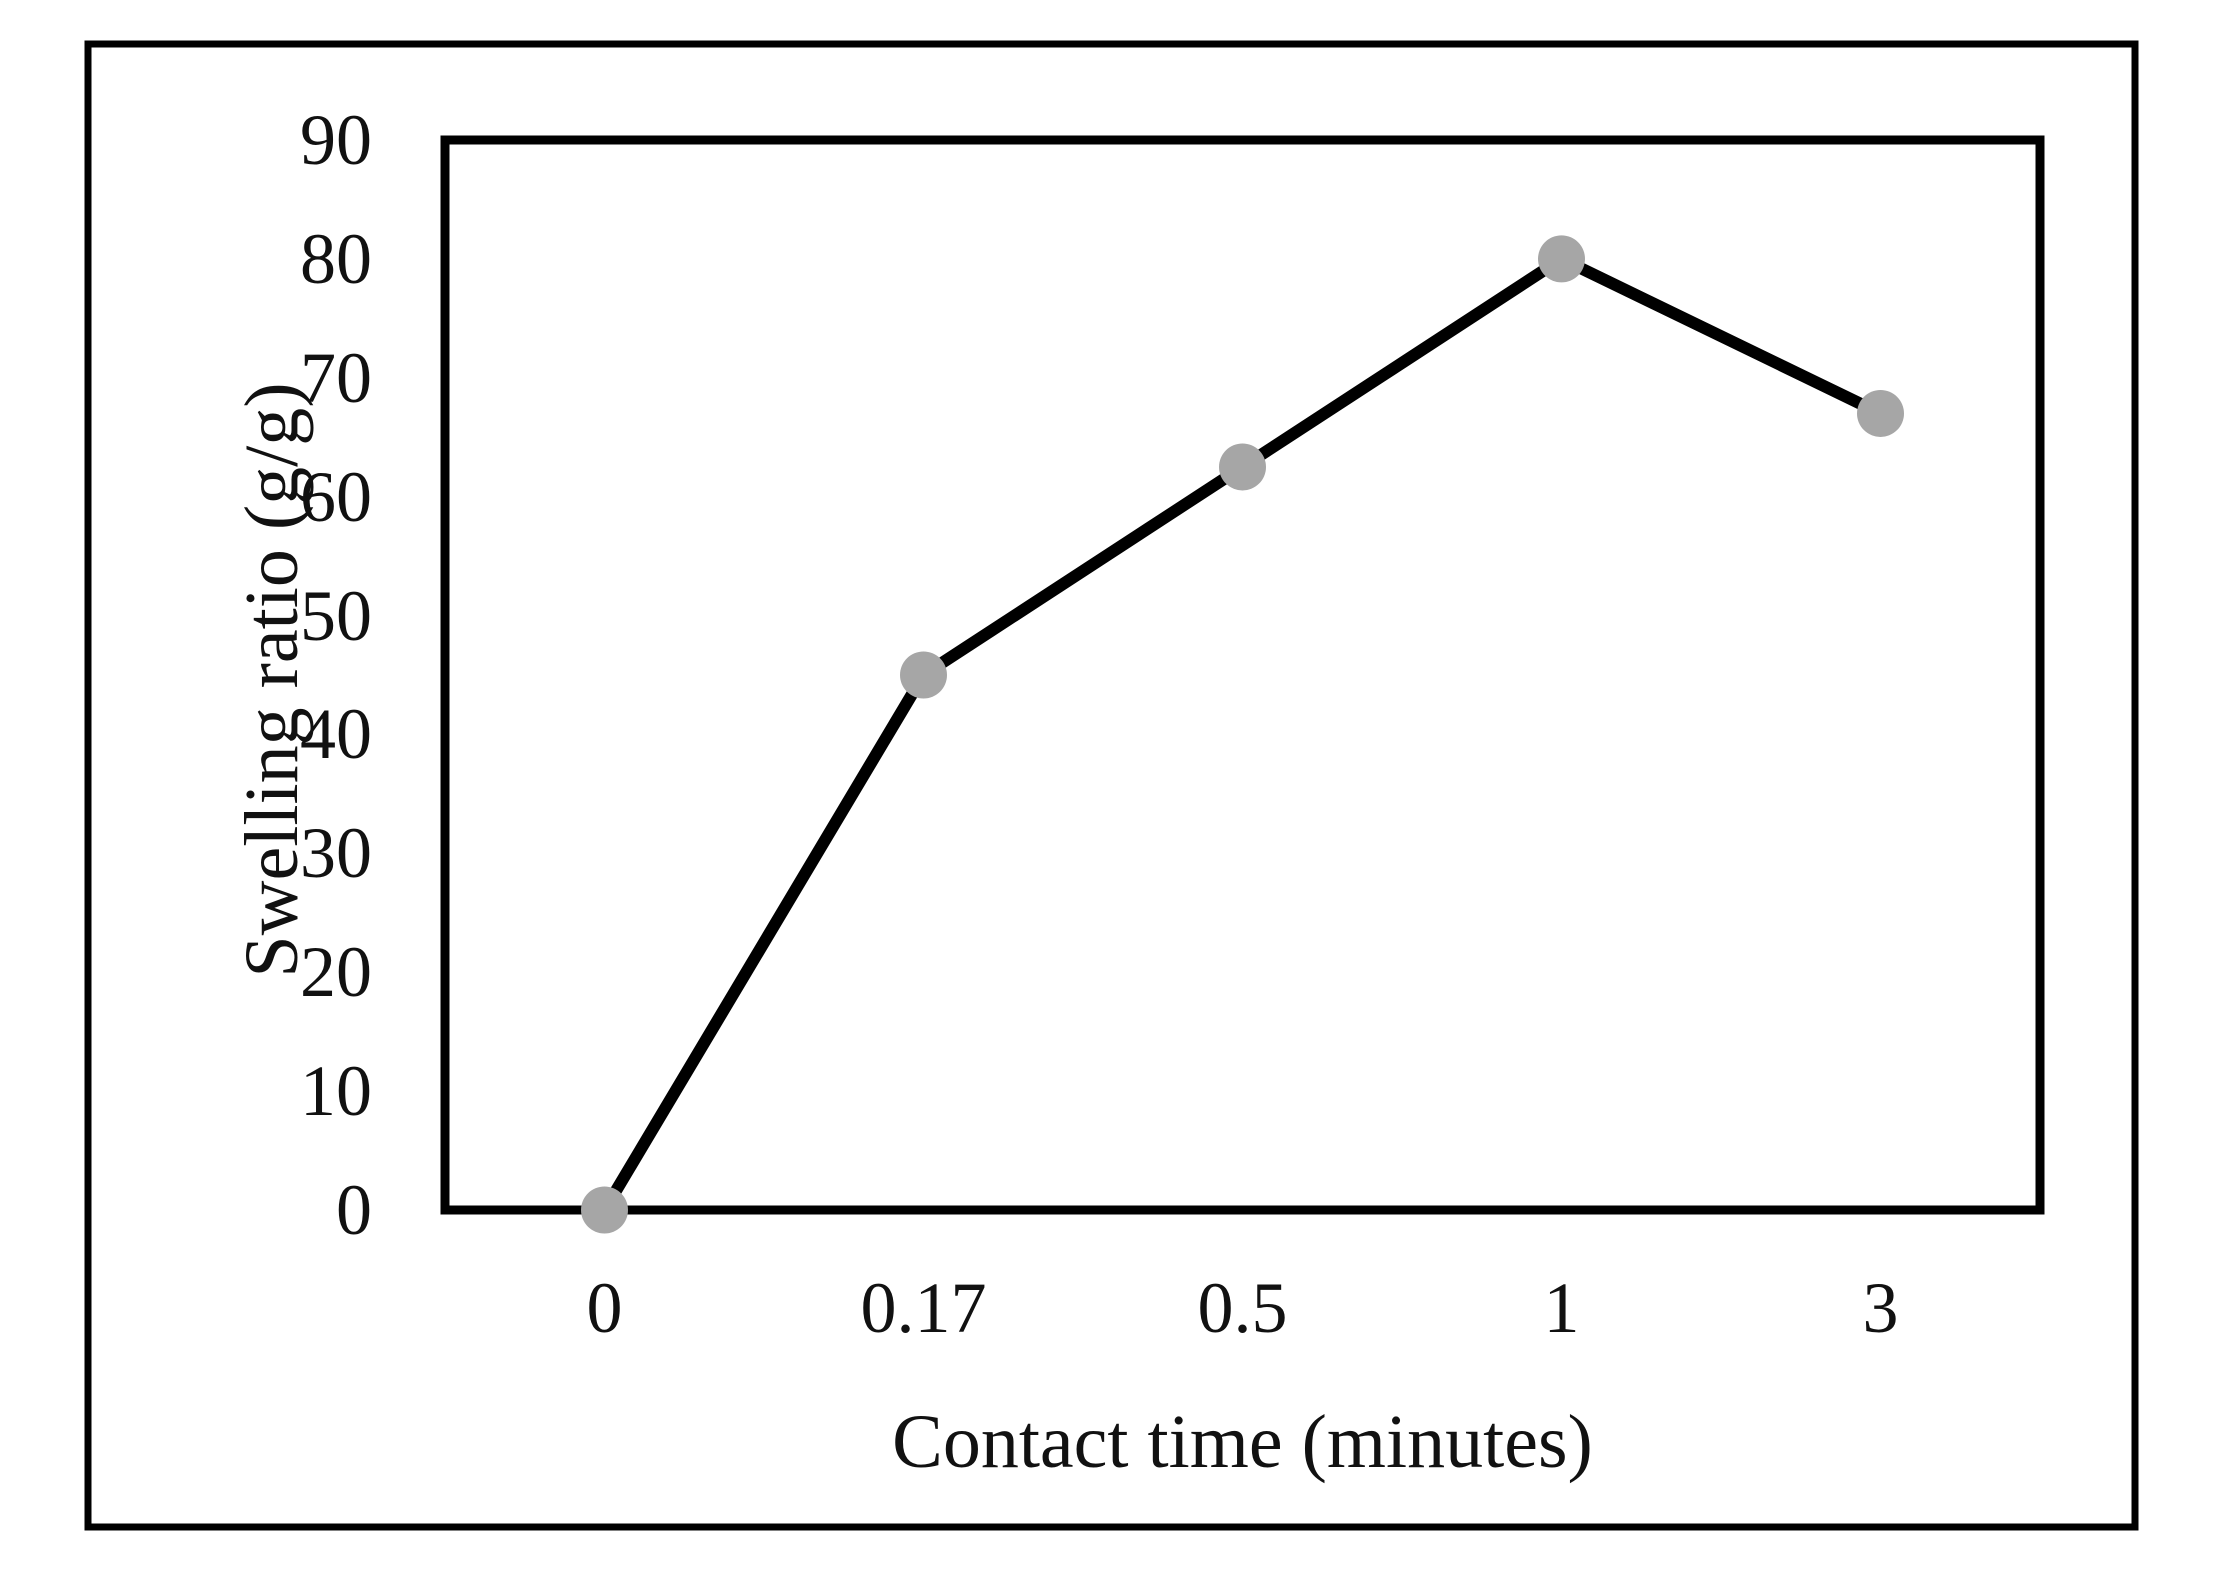  I want to click on y-tick-label: 0, so click(354, 1210).